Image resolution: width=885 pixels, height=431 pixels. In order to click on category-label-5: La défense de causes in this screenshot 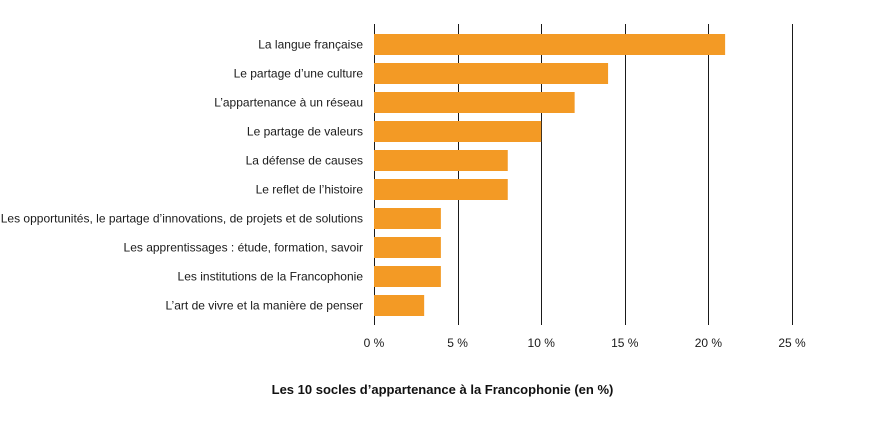, I will do `click(304, 161)`.